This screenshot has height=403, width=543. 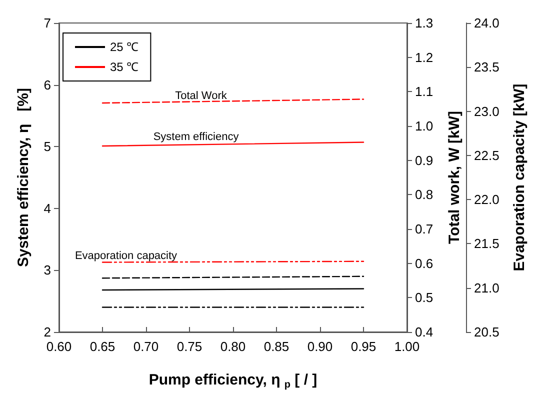 What do you see at coordinates (47, 146) in the screenshot?
I see `y-tick-label: 5` at bounding box center [47, 146].